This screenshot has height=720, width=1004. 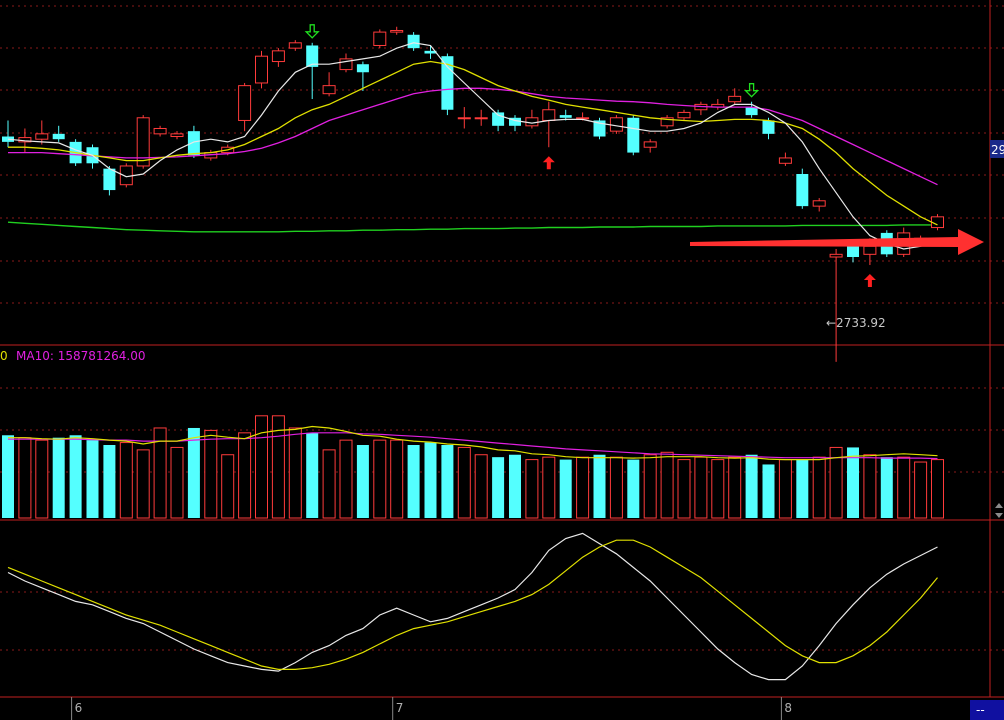 What do you see at coordinates (312, 31) in the screenshot?
I see `sell-signal-arrow` at bounding box center [312, 31].